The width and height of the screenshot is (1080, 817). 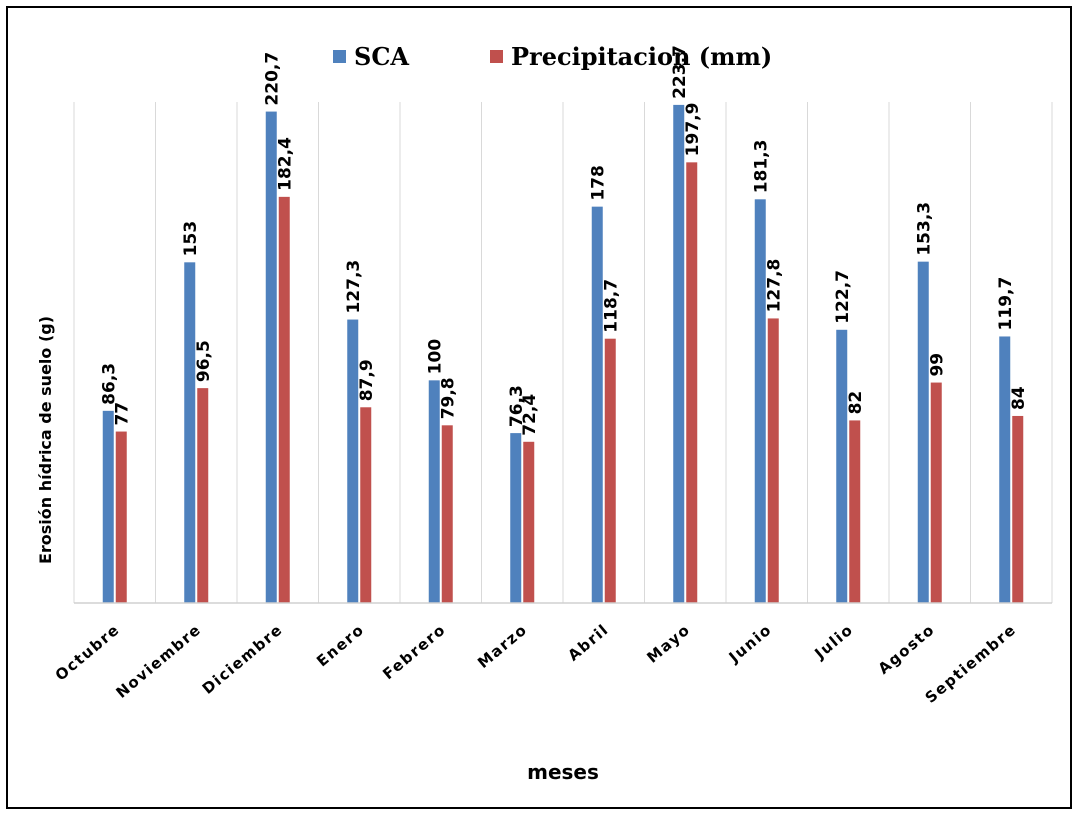 I want to click on data-label-sca-mayo: 223,7, so click(x=680, y=72).